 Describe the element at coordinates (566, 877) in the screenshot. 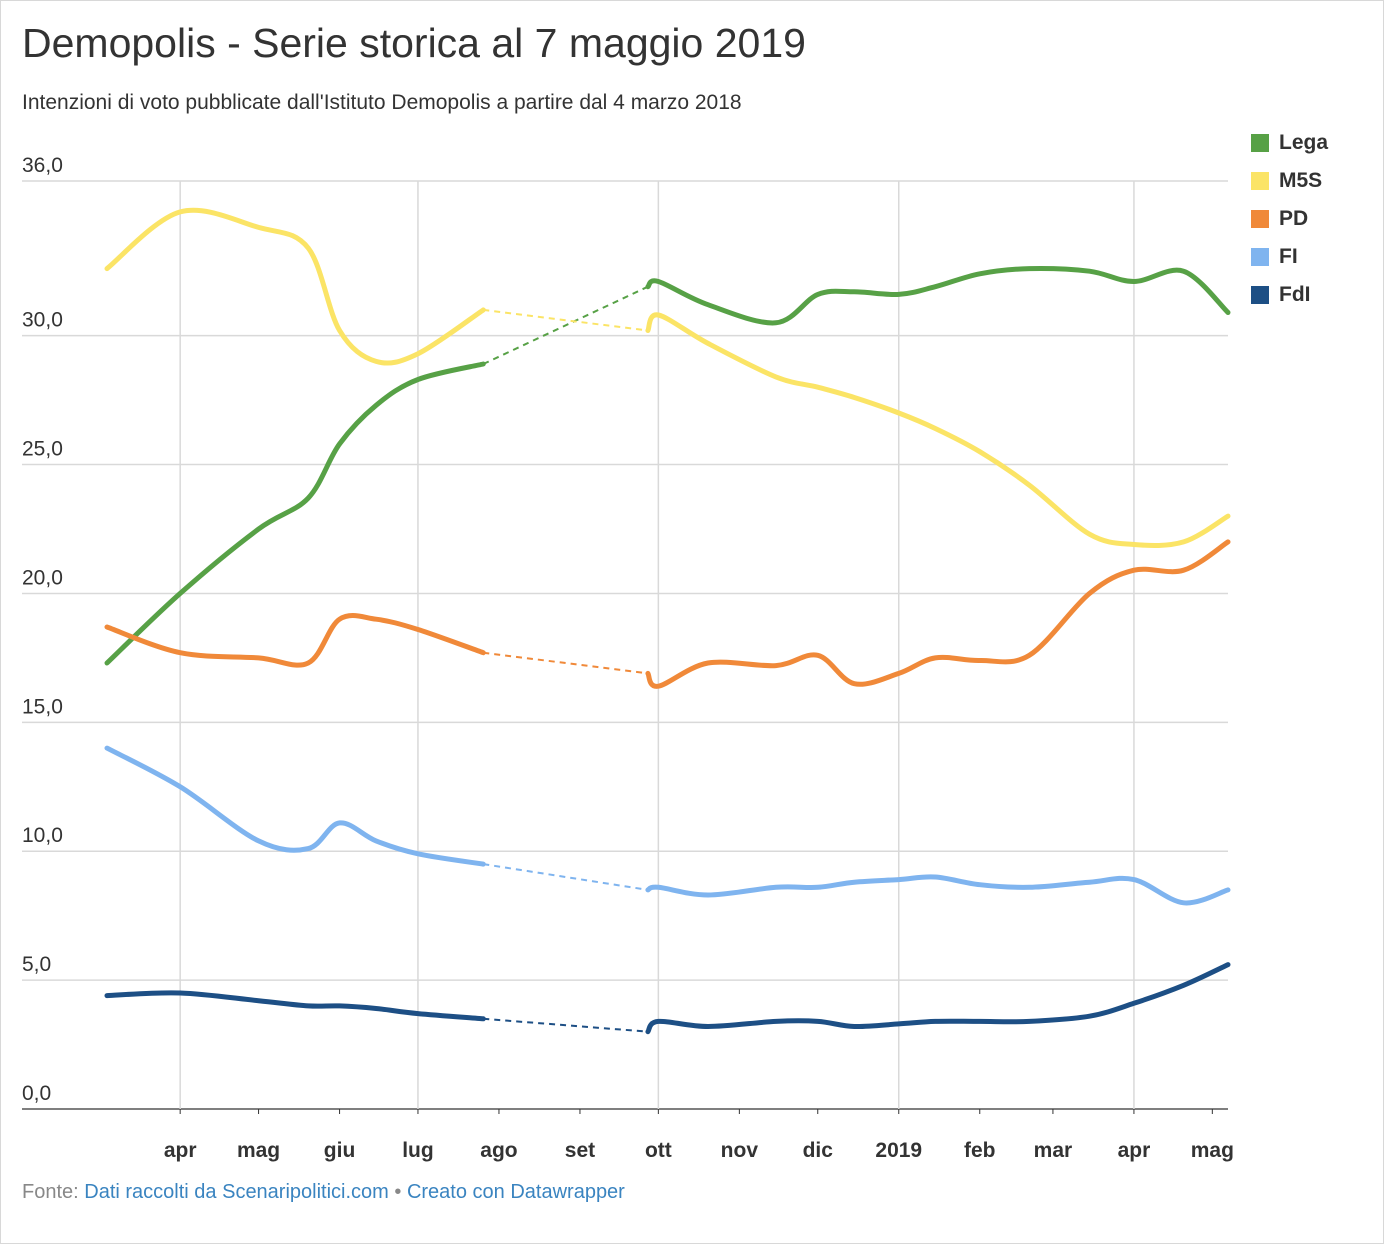

I see `series-gap-fi` at that location.